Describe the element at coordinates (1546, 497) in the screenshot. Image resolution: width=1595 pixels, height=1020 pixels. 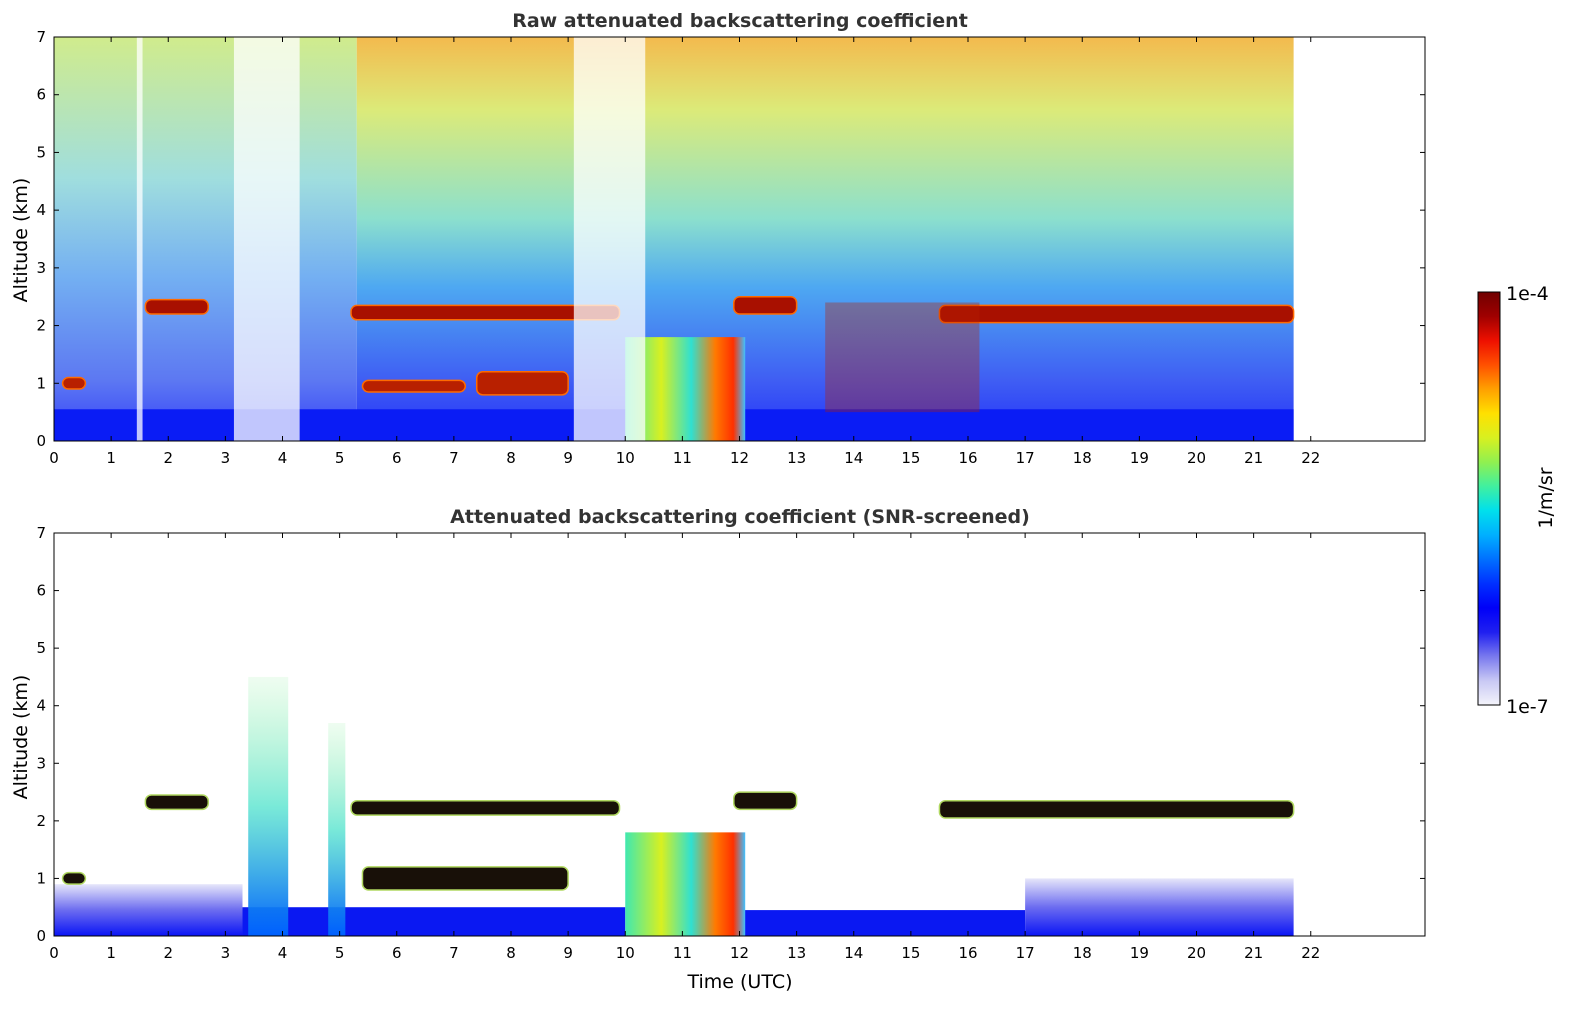
I see `colorbar-unit-label: 1/m/sr` at that location.